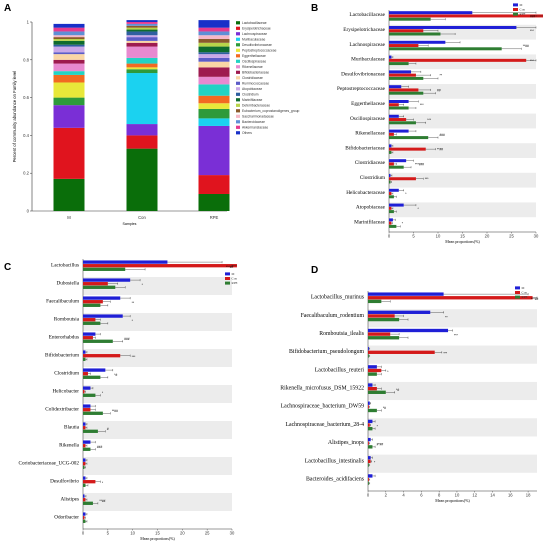 Image resolution: width=543 pixels, height=550 pixels. I want to click on panel-letter-c: C, so click(7, 267).